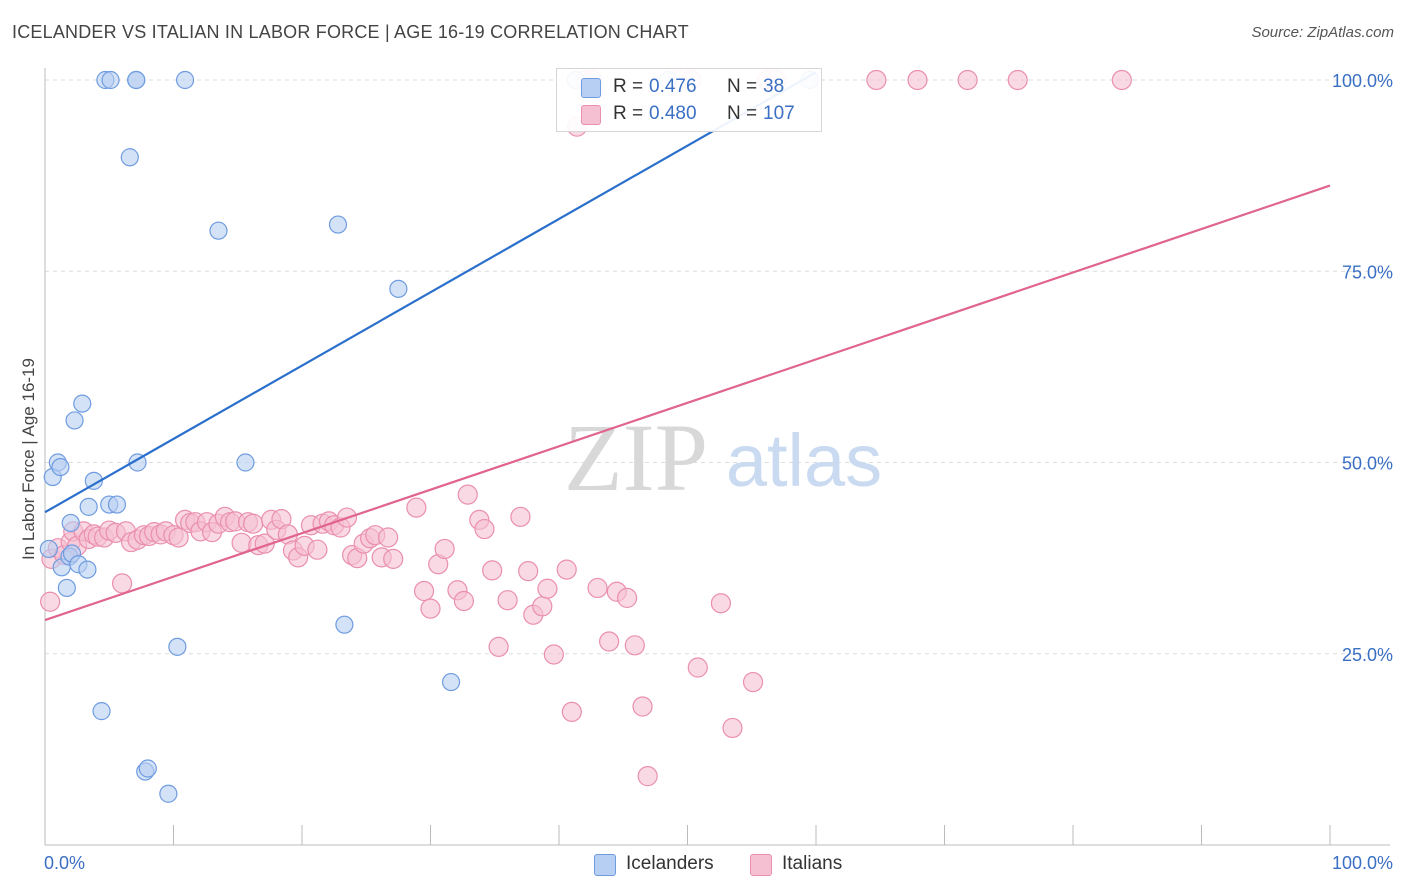 This screenshot has width=1406, height=892. Describe the element at coordinates (670, 863) in the screenshot. I see `legend-label-icelanders: Icelanders` at that location.